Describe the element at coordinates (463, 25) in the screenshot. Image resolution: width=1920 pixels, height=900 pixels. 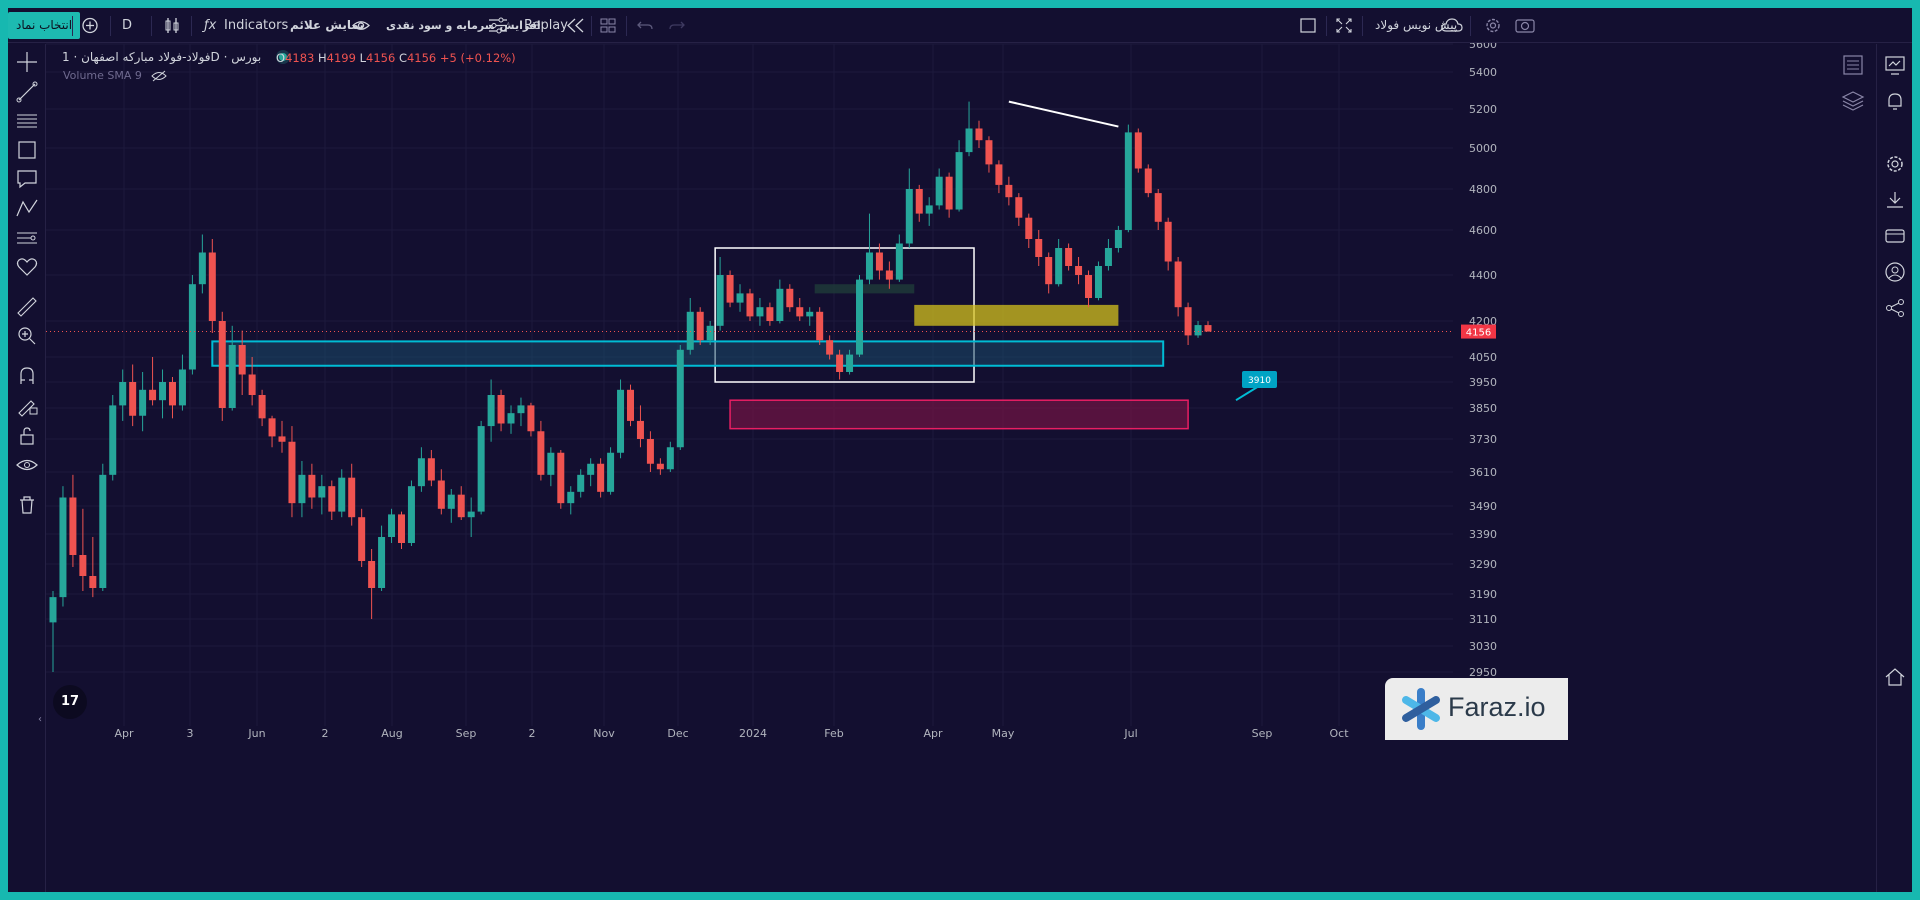
I see `capital-increase-button: افزایش سرمایه و سود نقدی` at that location.